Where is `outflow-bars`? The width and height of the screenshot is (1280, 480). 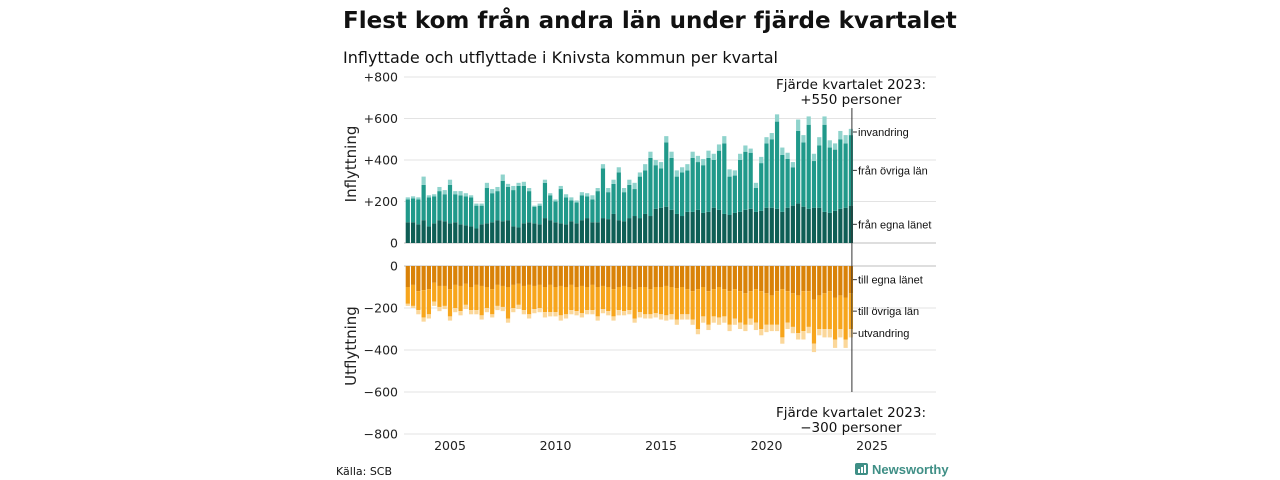 outflow-bars is located at coordinates (629, 309).